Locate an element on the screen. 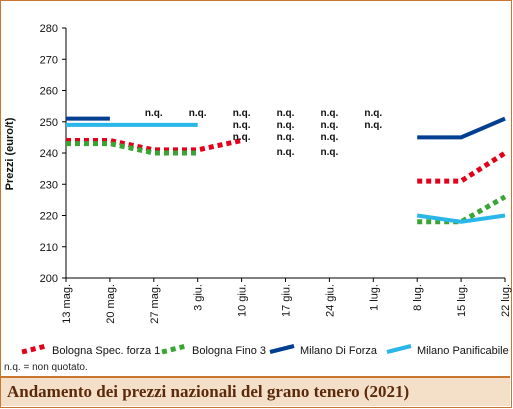 This screenshot has width=513, height=409. y-tick-label: 230 is located at coordinates (49, 185).